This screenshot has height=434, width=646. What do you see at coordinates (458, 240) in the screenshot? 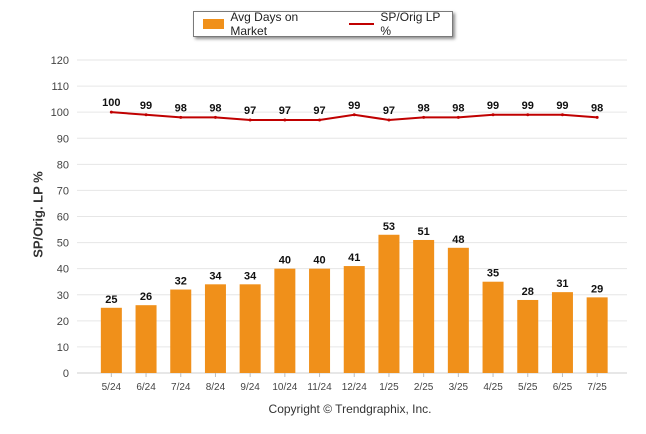
I see `bar-data-label: 48` at bounding box center [458, 240].